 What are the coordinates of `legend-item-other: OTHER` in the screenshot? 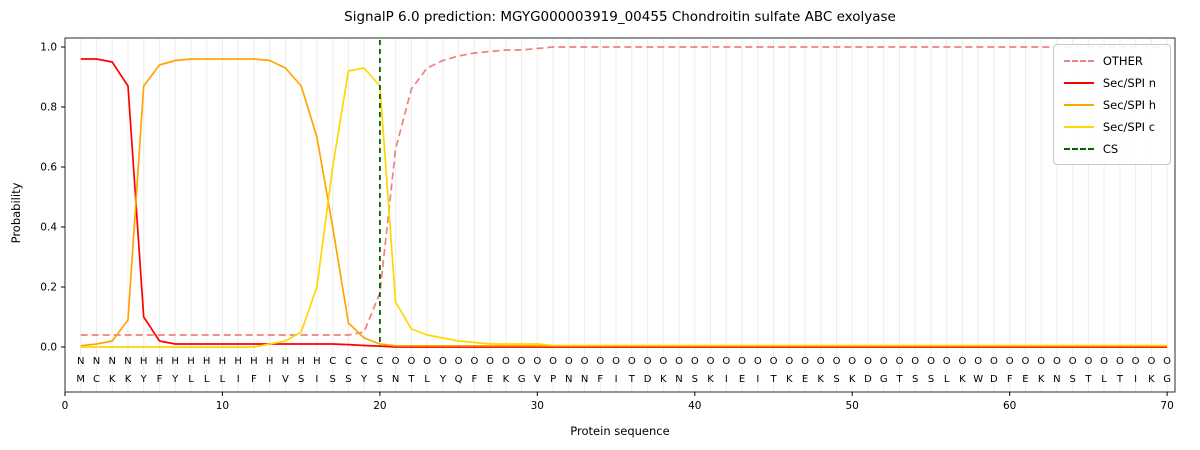 It's located at (1109, 60).